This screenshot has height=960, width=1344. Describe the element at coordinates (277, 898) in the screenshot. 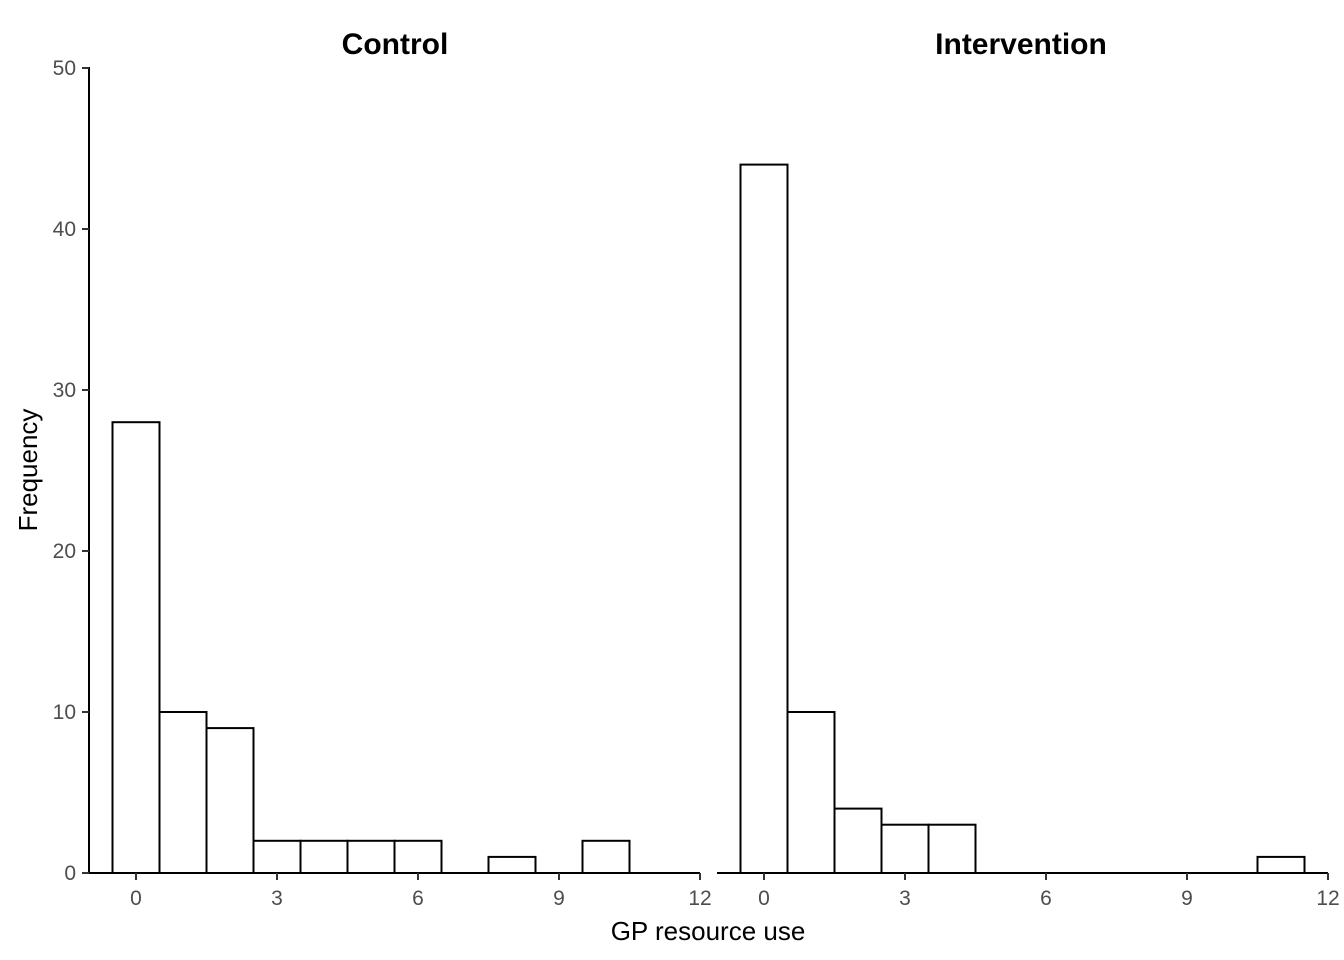

I see `control-x-tick-label-3: 3` at that location.